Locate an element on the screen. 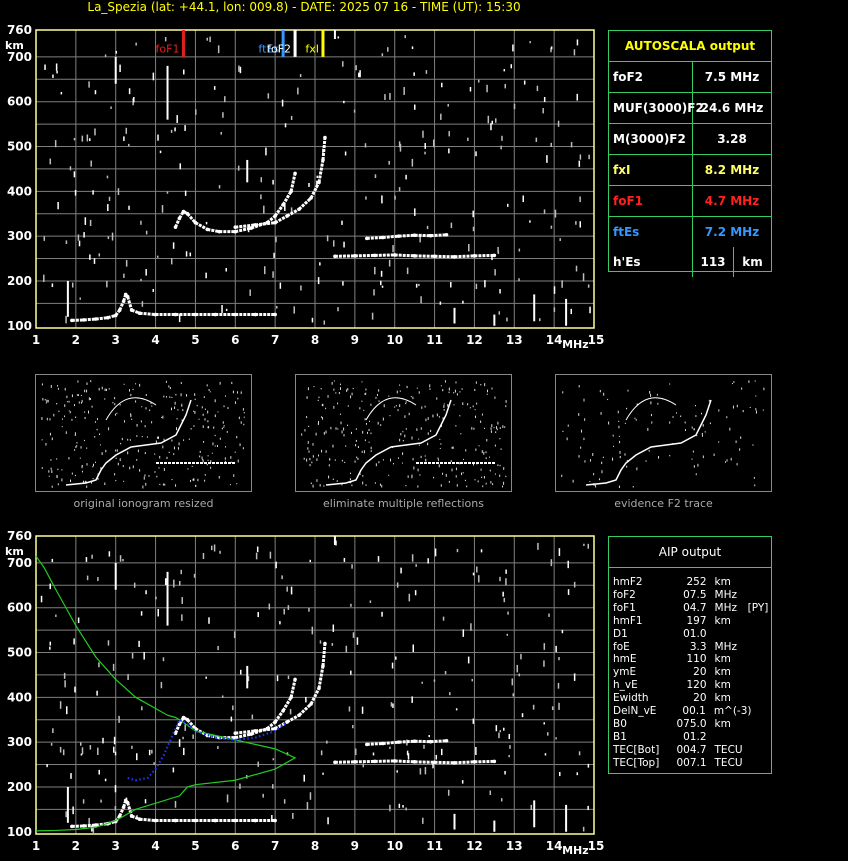  profile-line is located at coordinates (207, 750).